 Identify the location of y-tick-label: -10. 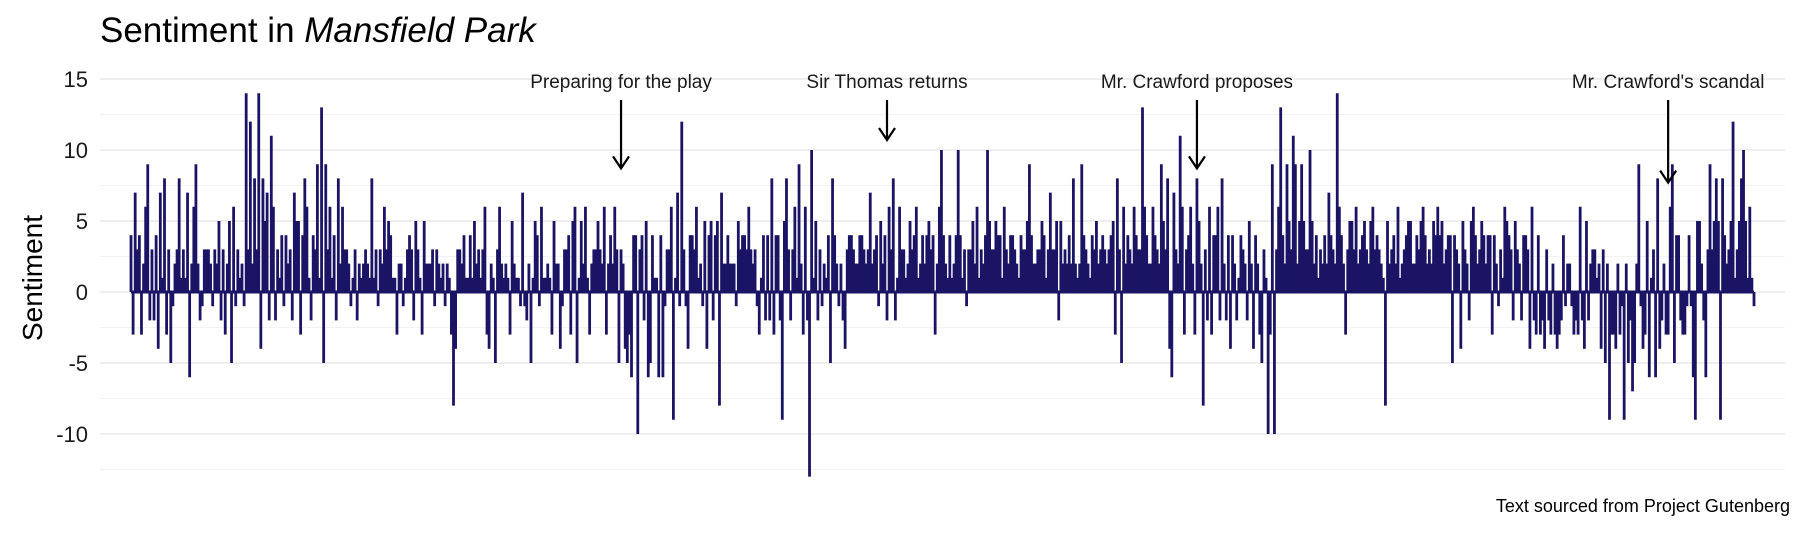
(72, 434).